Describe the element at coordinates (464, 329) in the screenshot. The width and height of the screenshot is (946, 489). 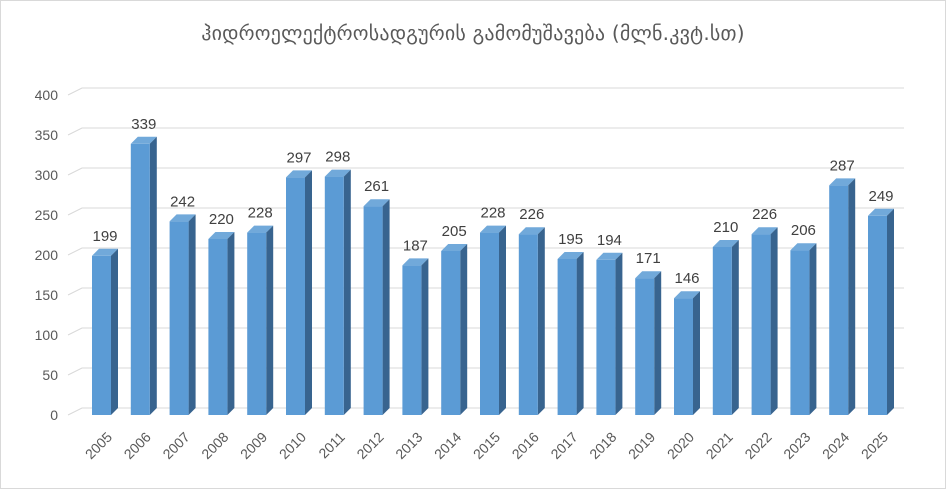
I see `bar-side-face-2014` at that location.